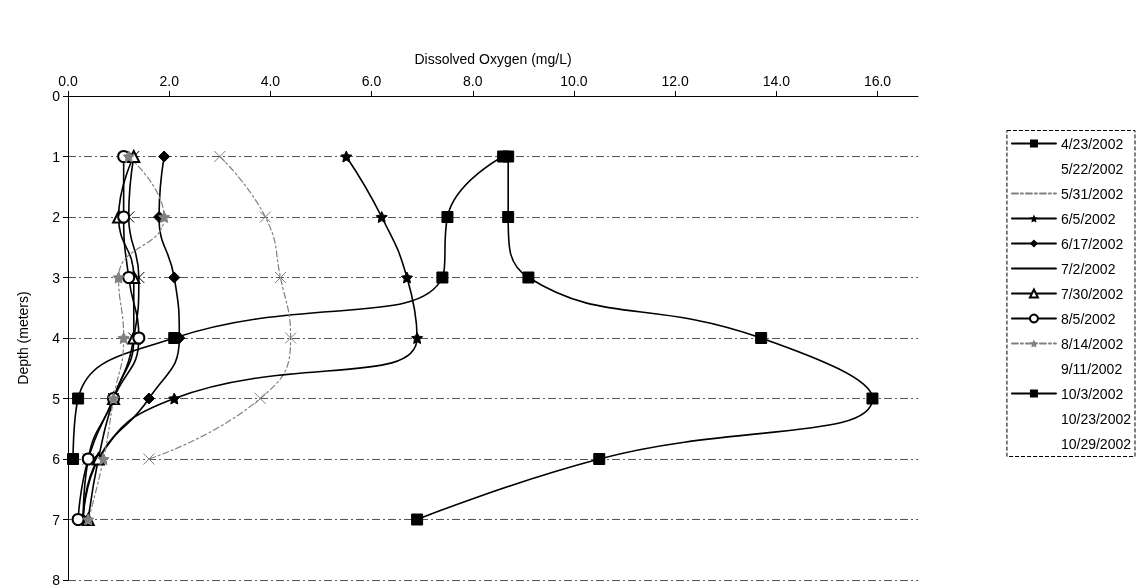 The image size is (1143, 587). I want to click on y-tick-label: 6, so click(56, 459).